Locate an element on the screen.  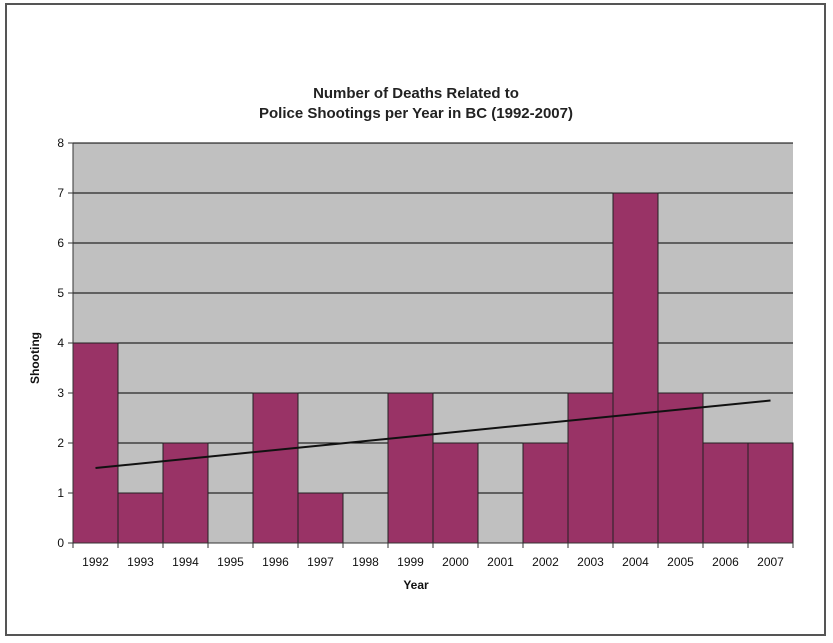
bar-2007 is located at coordinates (770, 493).